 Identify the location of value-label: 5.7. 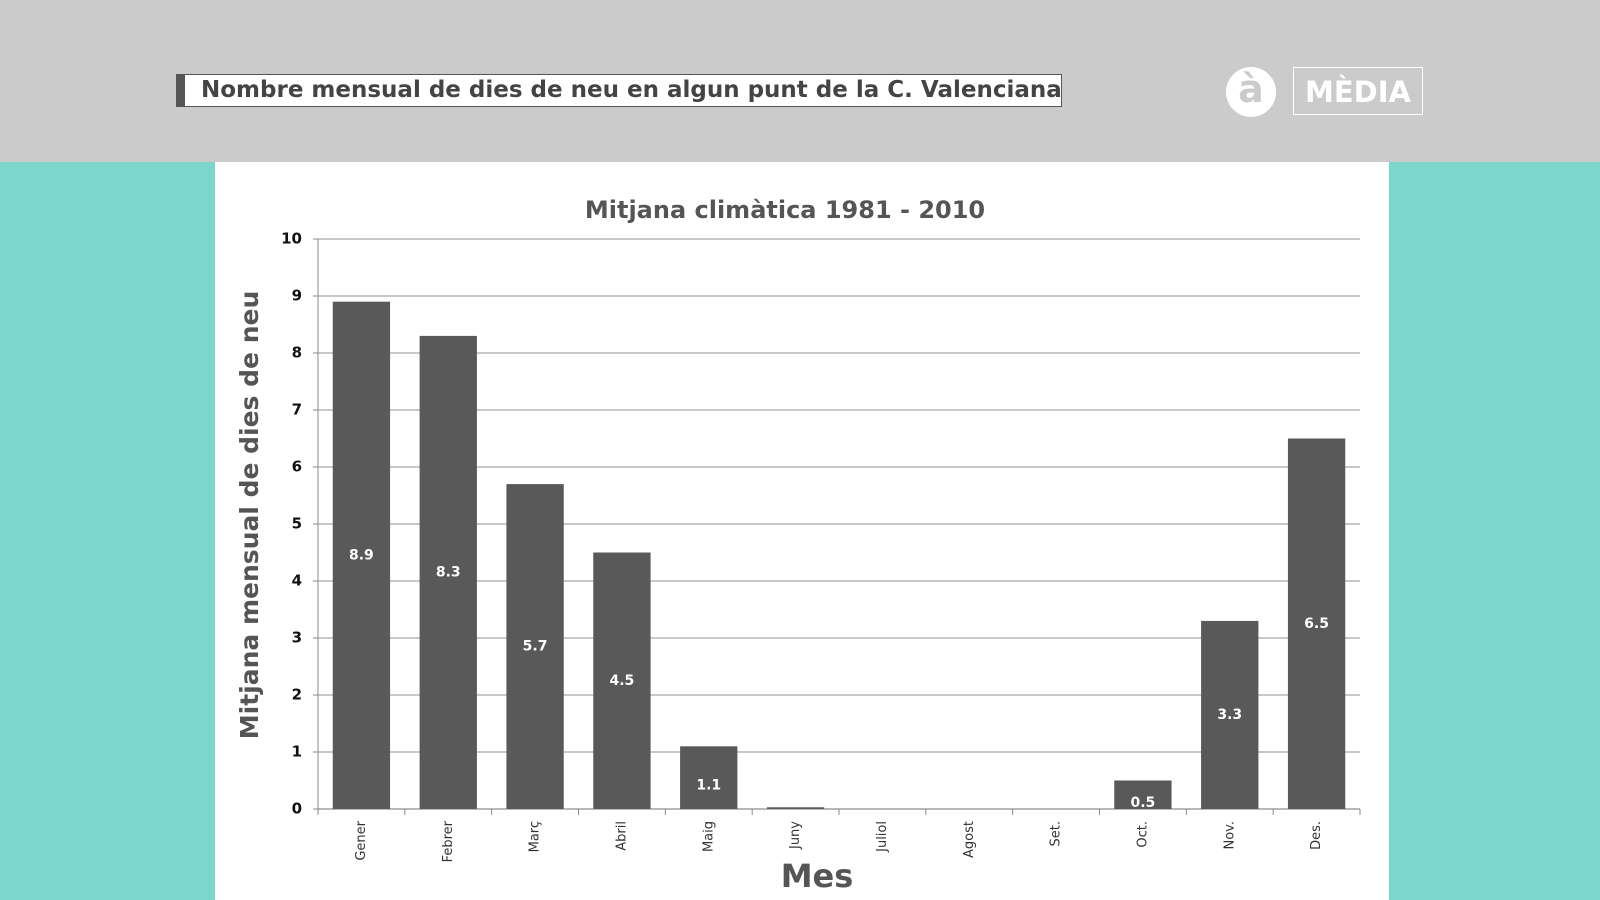
(535, 647).